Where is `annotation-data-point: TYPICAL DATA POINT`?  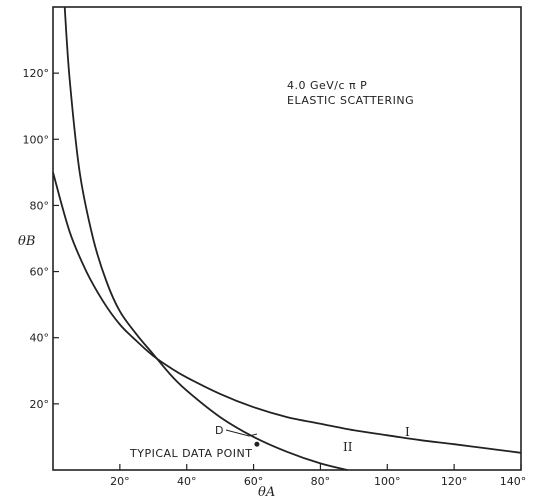
annotation-data-point: TYPICAL DATA POINT is located at coordinates (190, 453).